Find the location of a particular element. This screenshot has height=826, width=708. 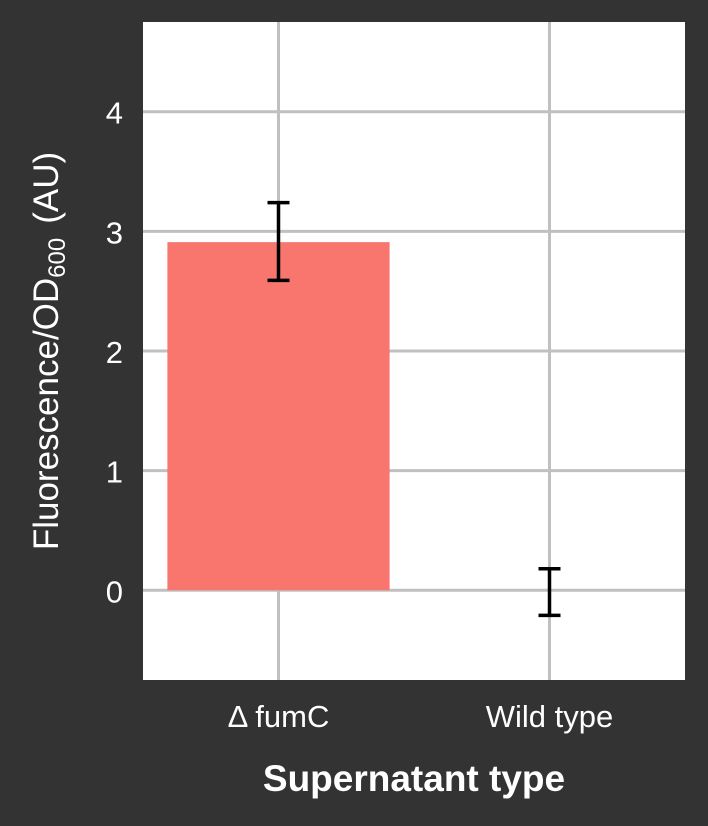

y-axis-title: Fluorescence/OD600 (AU) is located at coordinates (49, 351).